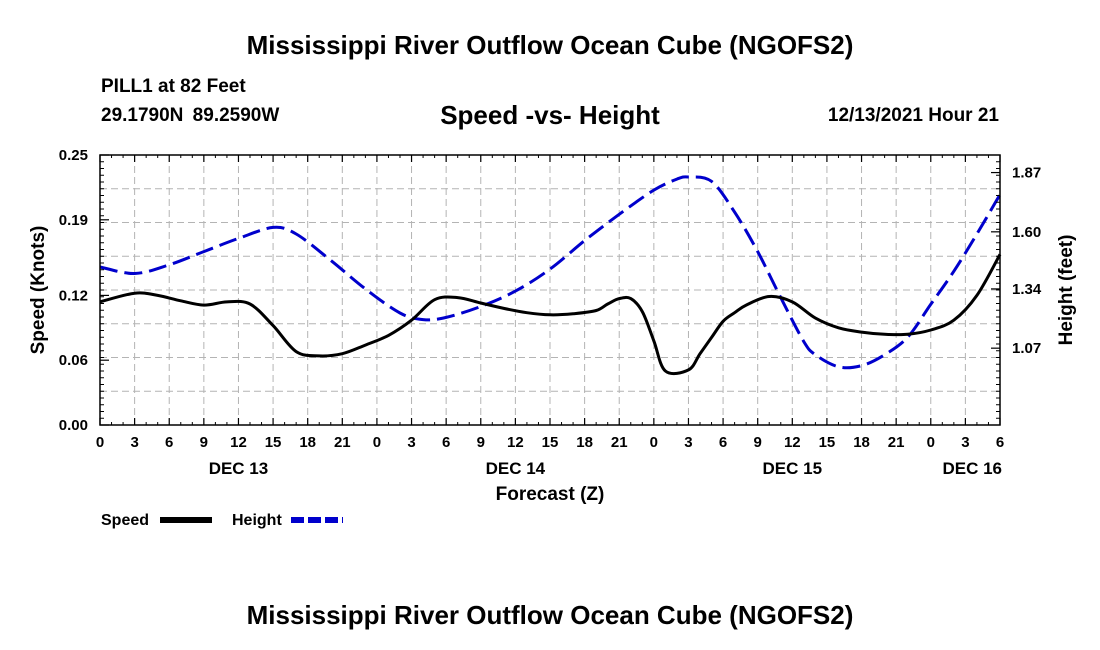 This screenshot has height=650, width=1100. What do you see at coordinates (173, 86) in the screenshot?
I see `station-name: PILL1 at 82 Feet` at bounding box center [173, 86].